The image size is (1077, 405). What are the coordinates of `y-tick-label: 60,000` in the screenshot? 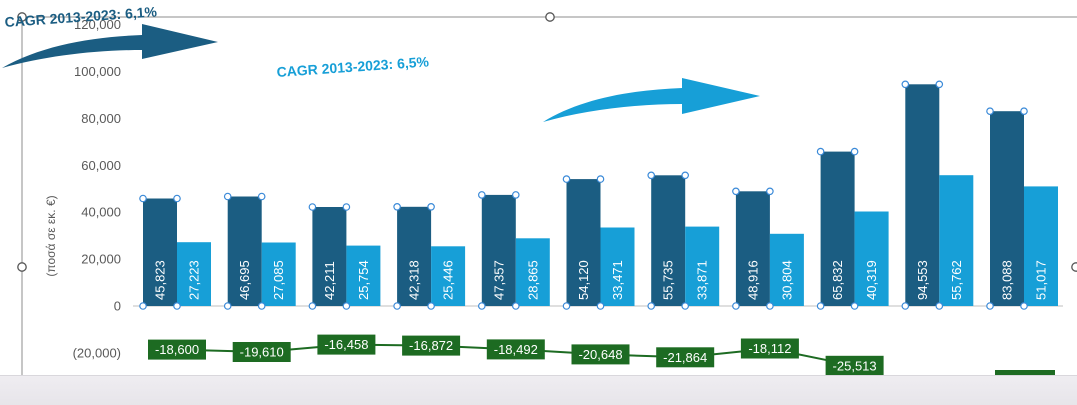 It's located at (101, 165).